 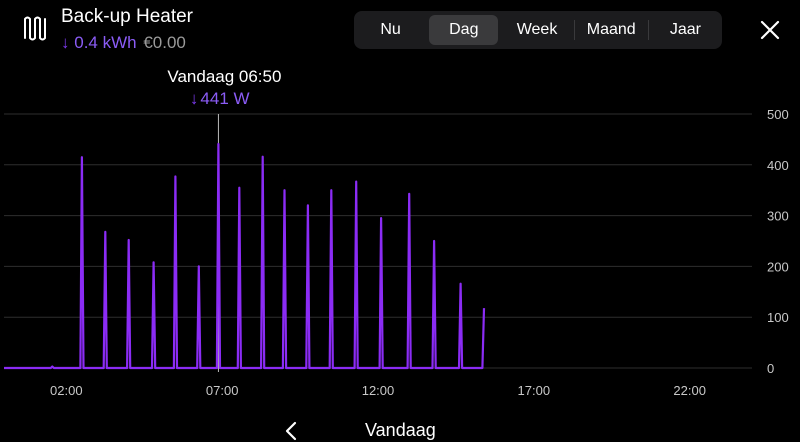 I want to click on tab-jaar: Jaar, so click(x=685, y=29).